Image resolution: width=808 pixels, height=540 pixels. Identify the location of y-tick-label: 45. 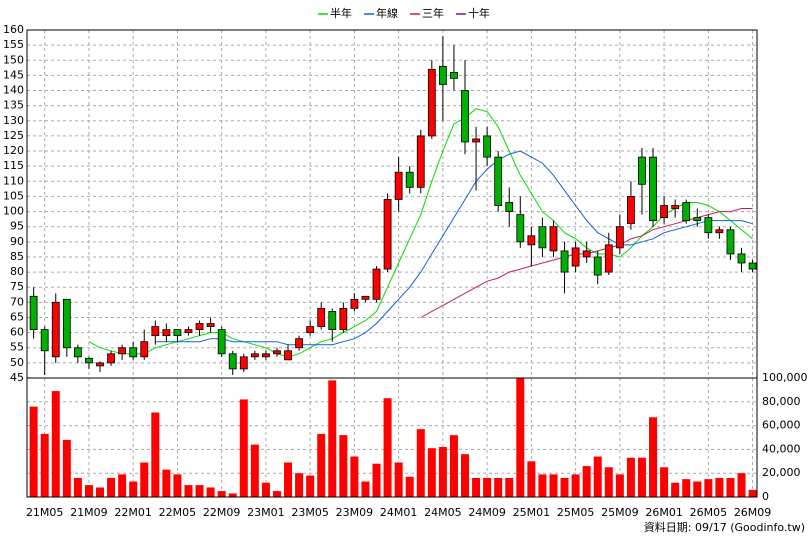
(17, 377).